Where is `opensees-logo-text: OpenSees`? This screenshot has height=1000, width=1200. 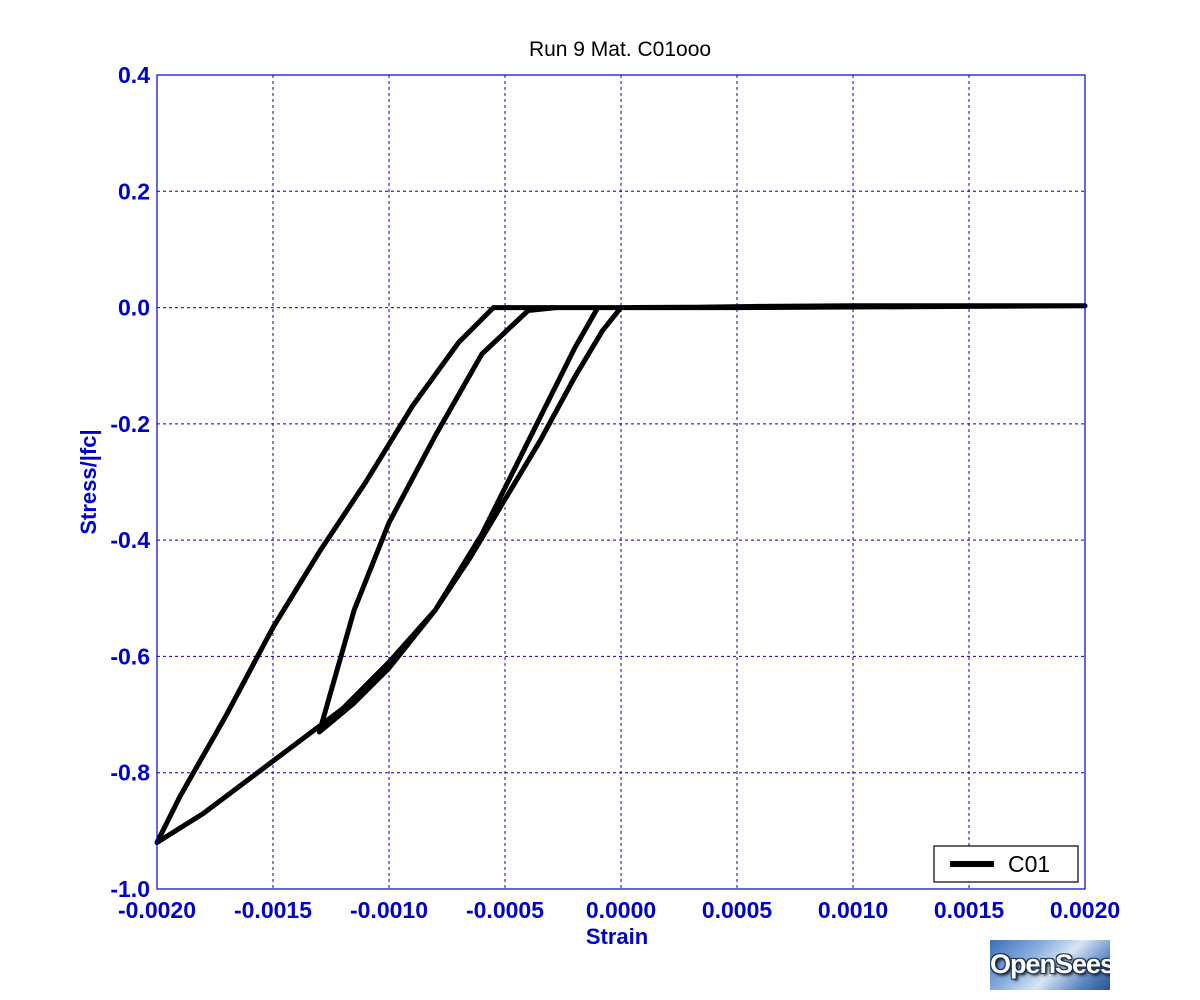 opensees-logo-text: OpenSees is located at coordinates (1050, 964).